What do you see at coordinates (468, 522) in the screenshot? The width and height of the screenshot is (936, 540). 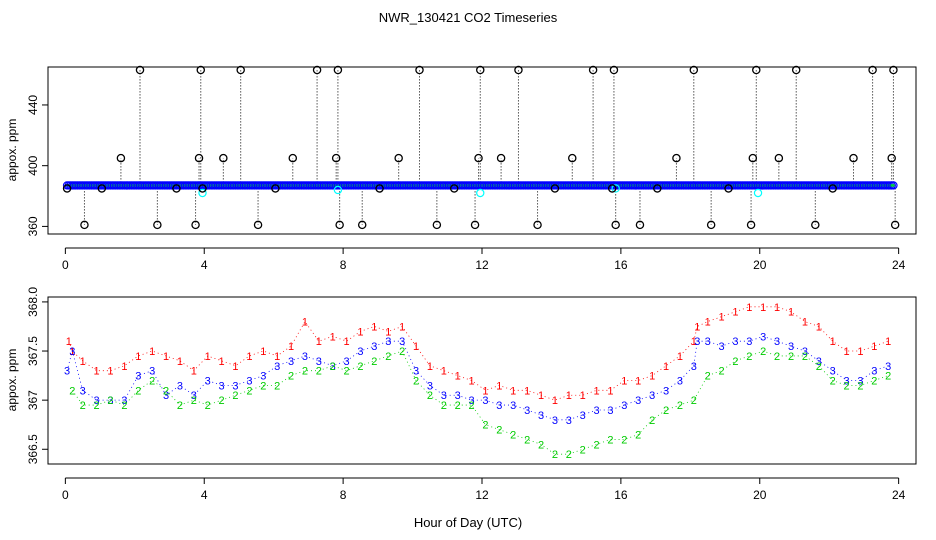 I see `x-axis-label: Hour of Day (UTC)` at bounding box center [468, 522].